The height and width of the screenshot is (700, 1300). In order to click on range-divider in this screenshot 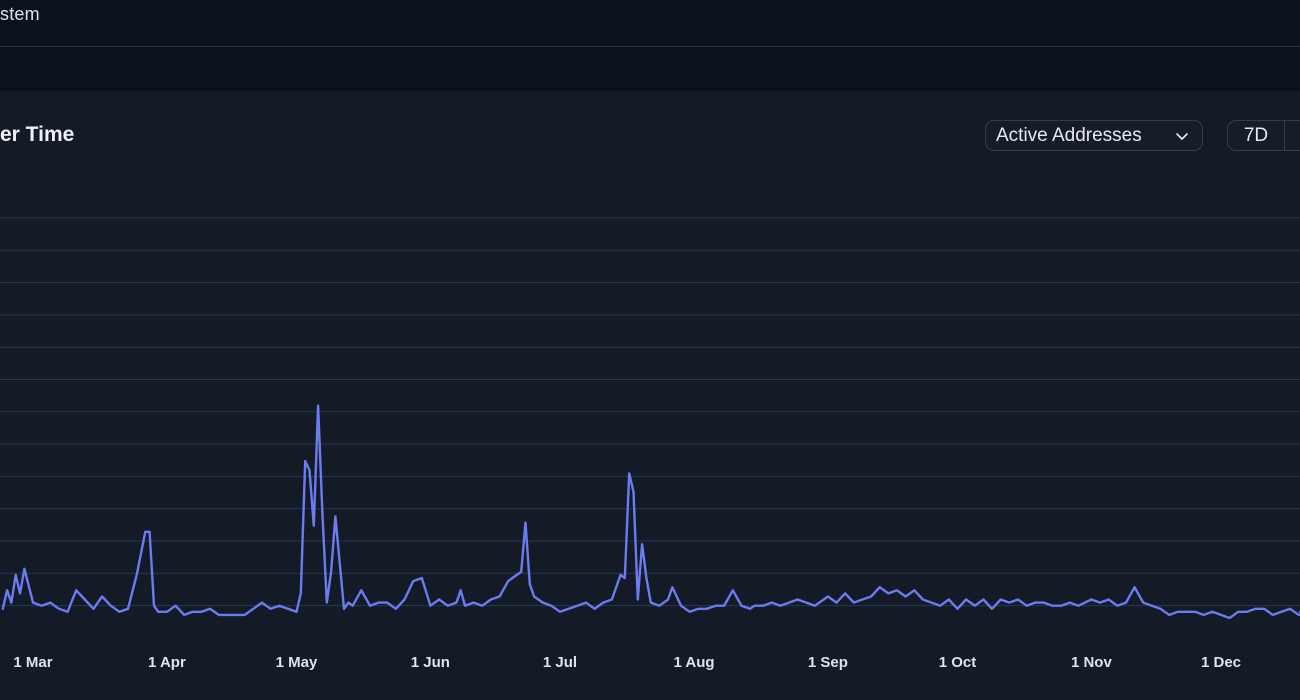, I will do `click(1284, 135)`.